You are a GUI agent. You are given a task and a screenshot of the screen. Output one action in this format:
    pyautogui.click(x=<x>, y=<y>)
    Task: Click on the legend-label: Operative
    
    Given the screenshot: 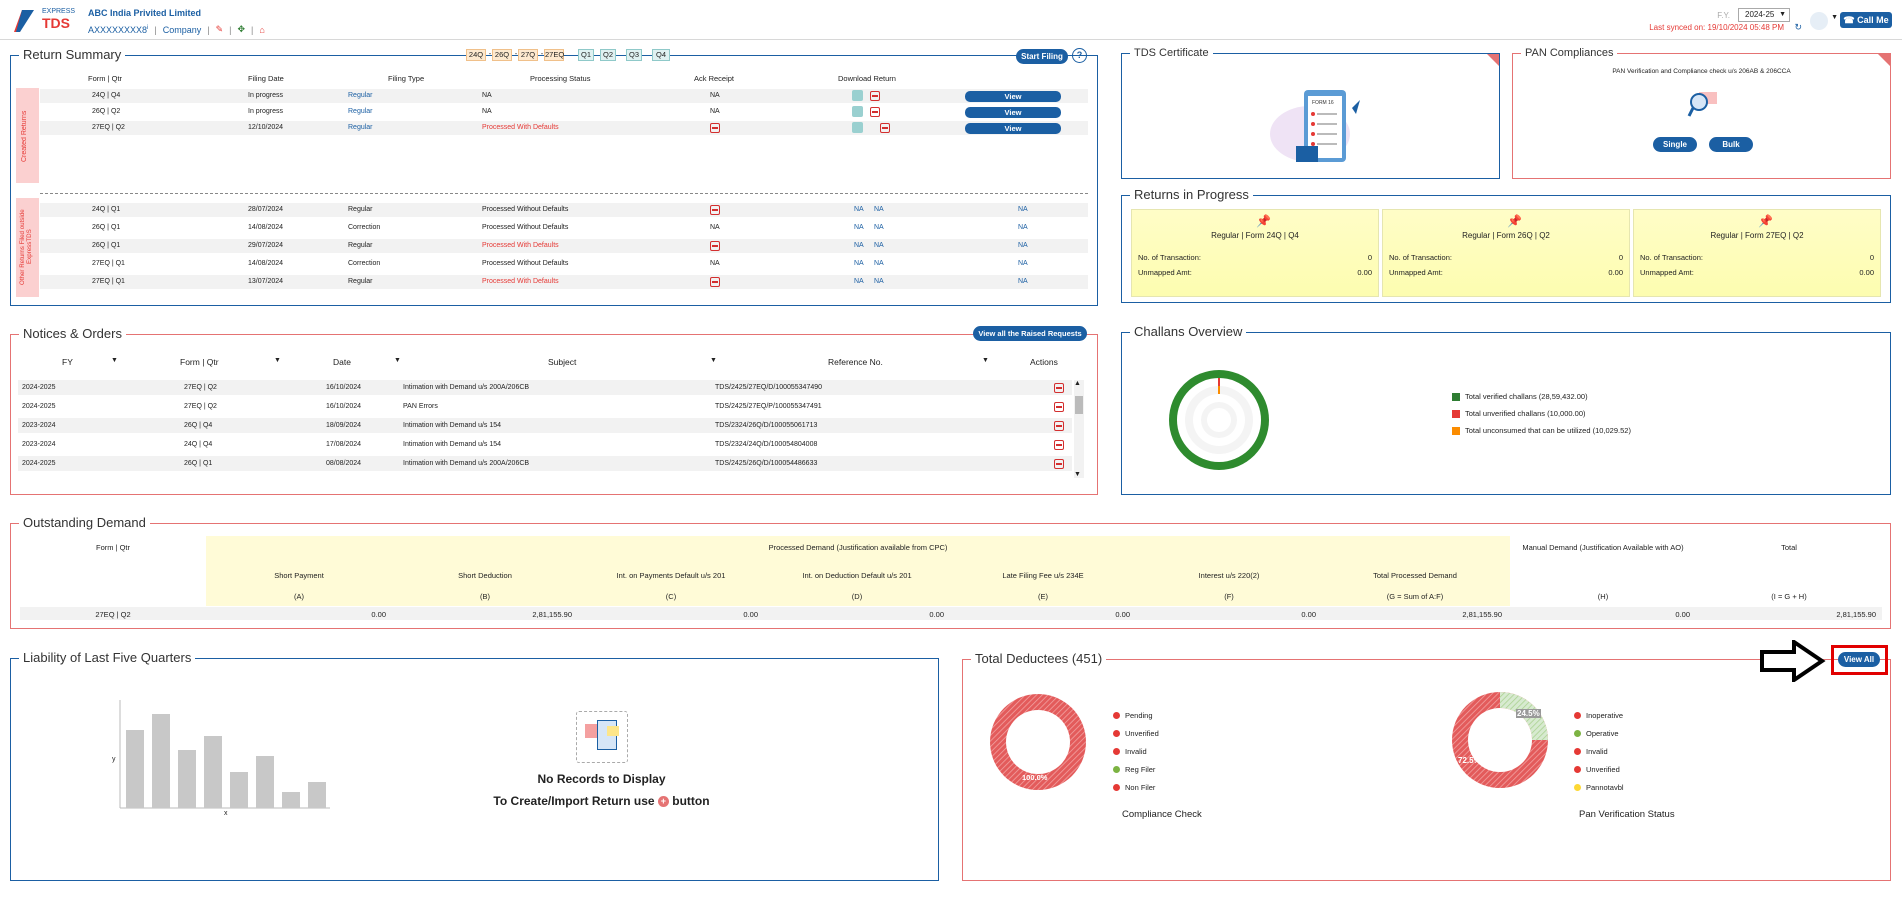 What is the action you would take?
    pyautogui.click(x=1602, y=733)
    